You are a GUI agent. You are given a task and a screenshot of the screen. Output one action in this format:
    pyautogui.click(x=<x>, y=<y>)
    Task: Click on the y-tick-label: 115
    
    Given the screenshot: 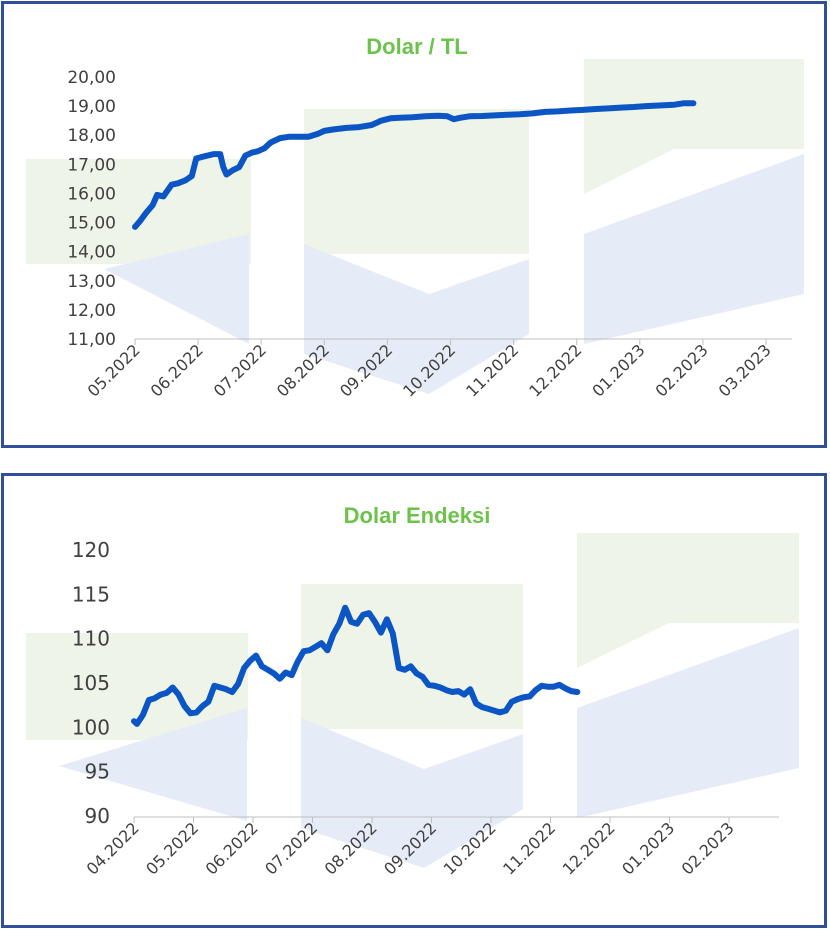 What is the action you would take?
    pyautogui.click(x=91, y=594)
    